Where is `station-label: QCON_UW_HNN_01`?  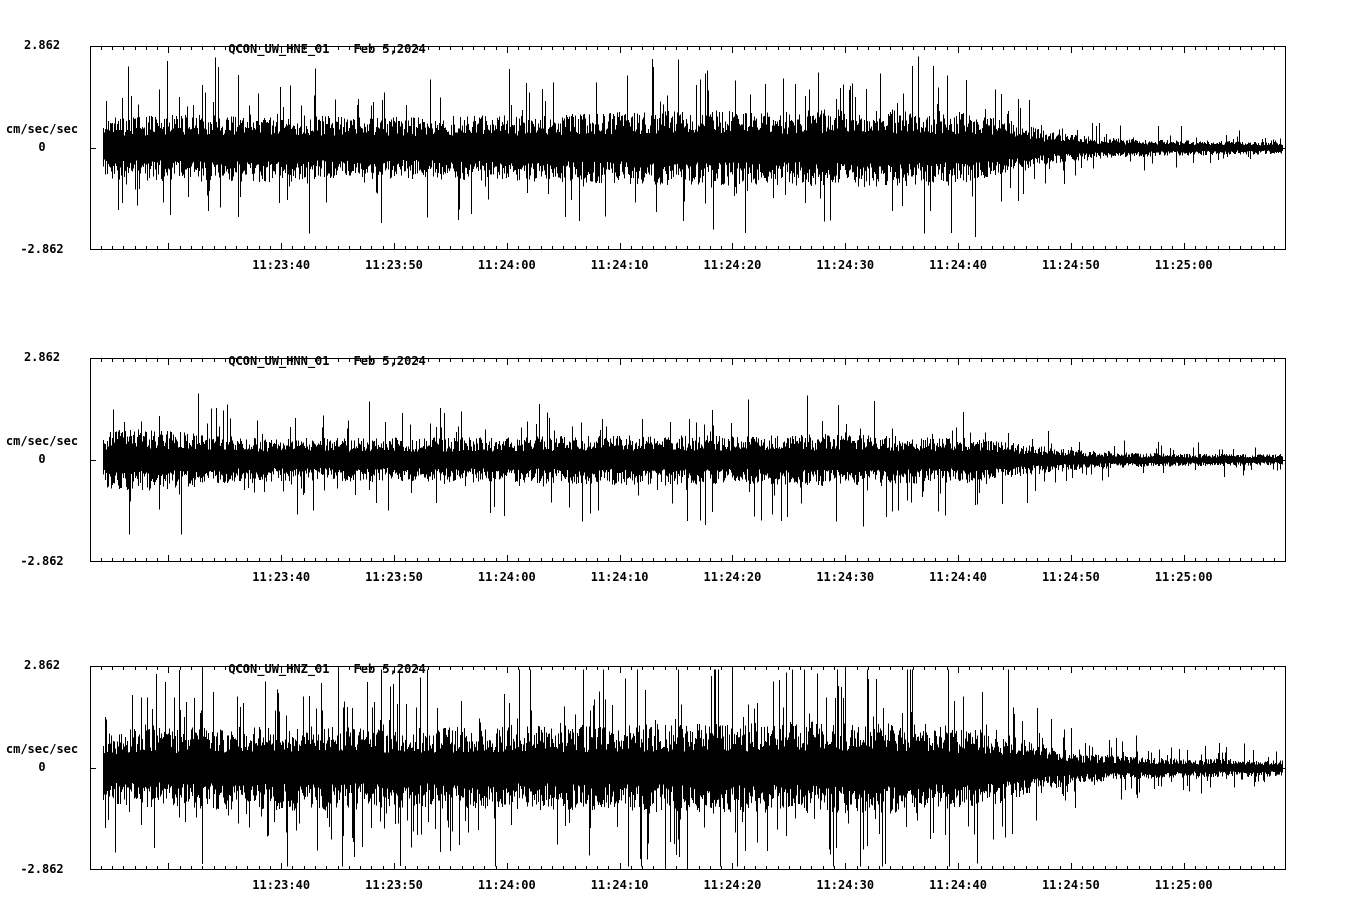
station-label: QCON_UW_HNN_01 is located at coordinates (279, 361).